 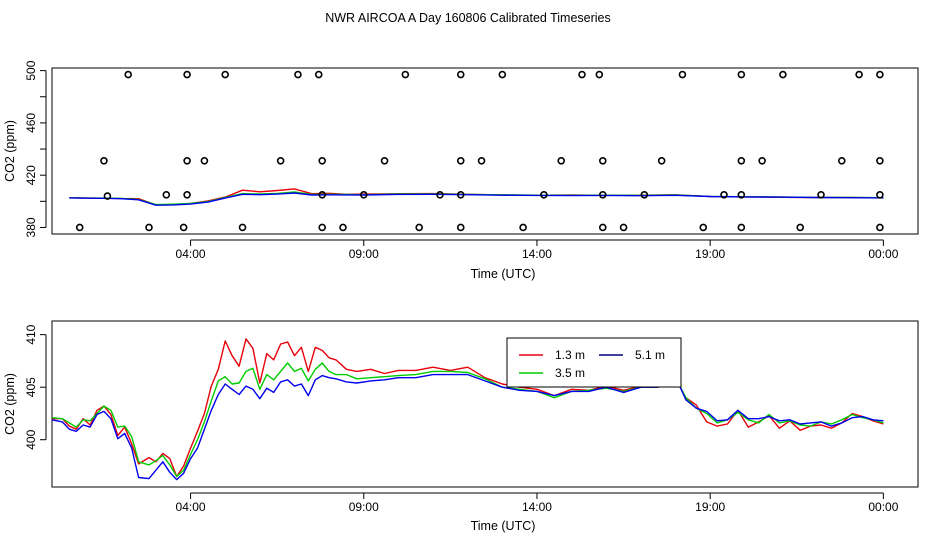 I want to click on y-tick-label: 380, so click(x=31, y=227).